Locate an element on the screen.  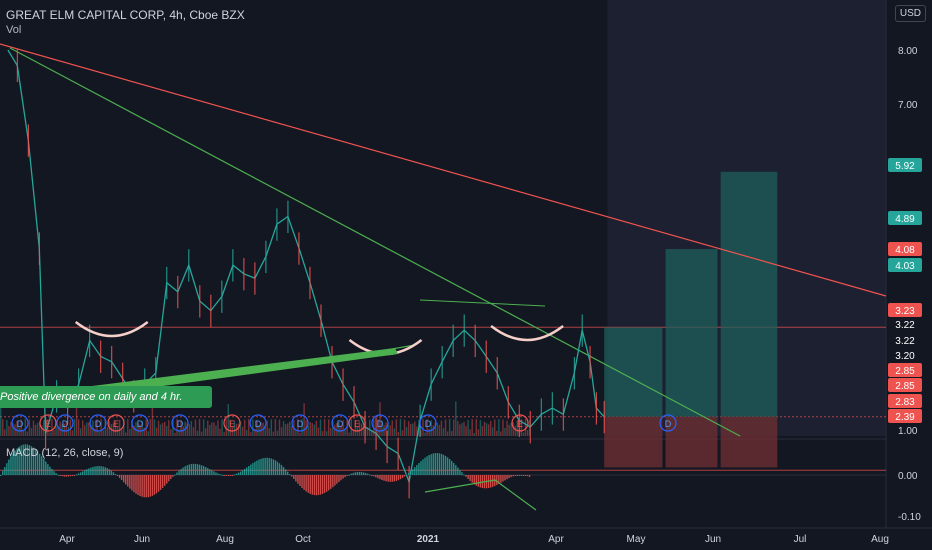
price-badge-text: 2.83 is located at coordinates (905, 402).